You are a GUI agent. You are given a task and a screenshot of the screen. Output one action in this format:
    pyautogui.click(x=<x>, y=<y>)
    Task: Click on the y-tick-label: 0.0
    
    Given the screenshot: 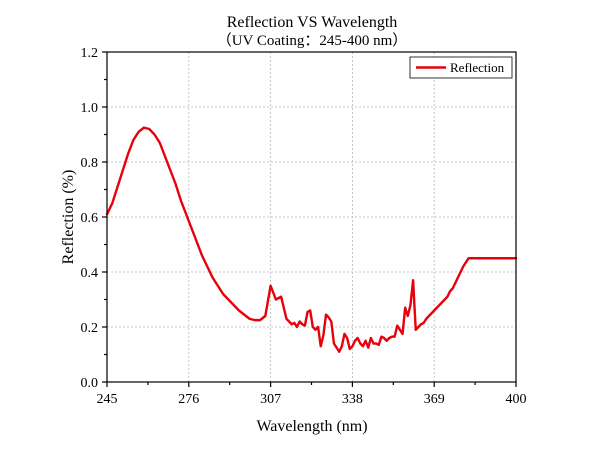 What is the action you would take?
    pyautogui.click(x=90, y=383)
    